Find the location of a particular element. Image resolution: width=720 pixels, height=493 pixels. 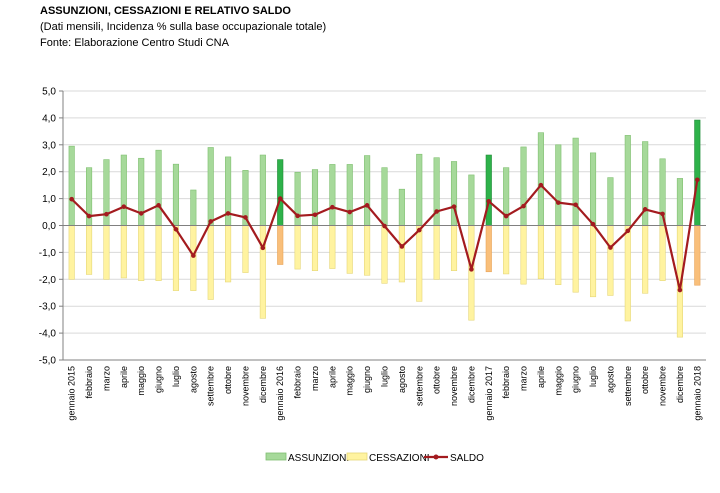

y-tick-label: -5,0 is located at coordinates (48, 361).